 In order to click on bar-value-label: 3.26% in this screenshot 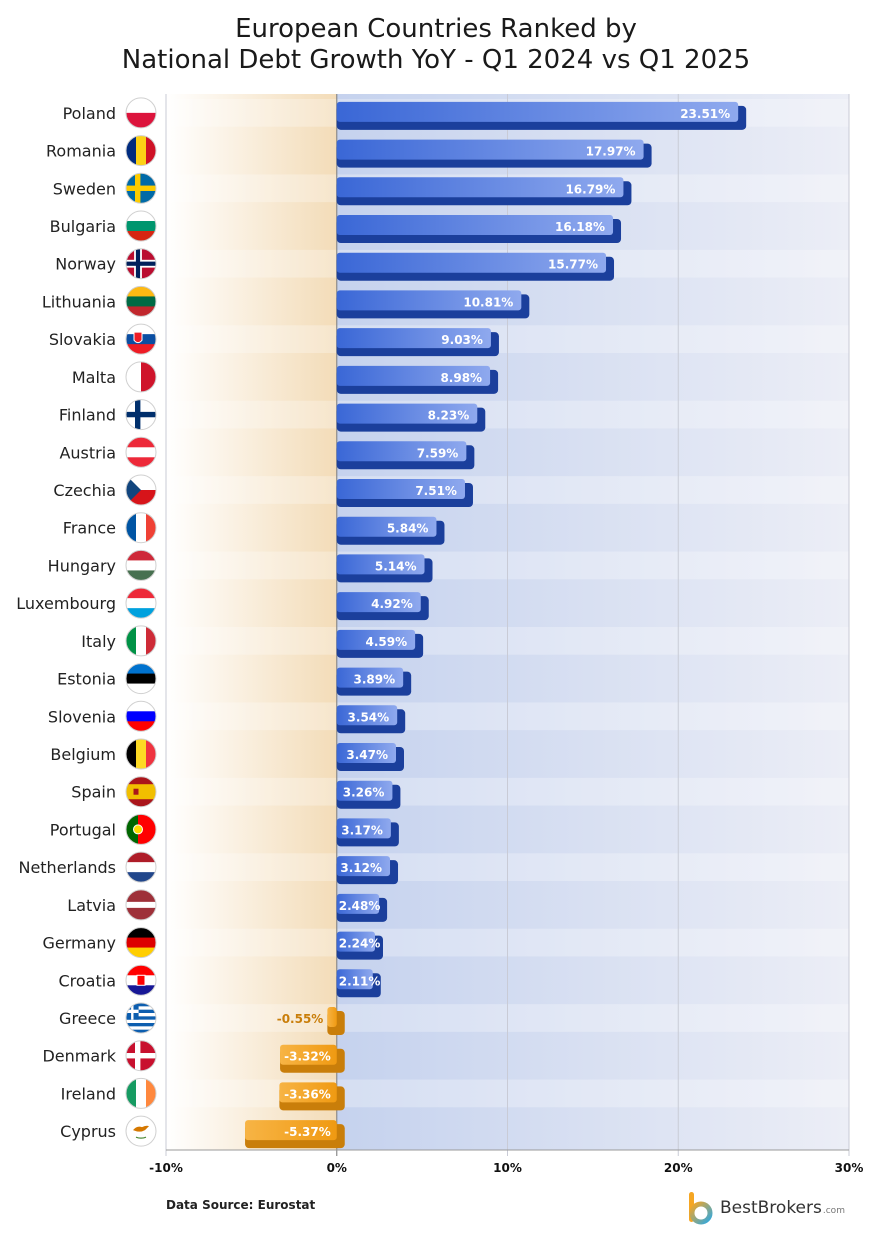, I will do `click(364, 793)`.